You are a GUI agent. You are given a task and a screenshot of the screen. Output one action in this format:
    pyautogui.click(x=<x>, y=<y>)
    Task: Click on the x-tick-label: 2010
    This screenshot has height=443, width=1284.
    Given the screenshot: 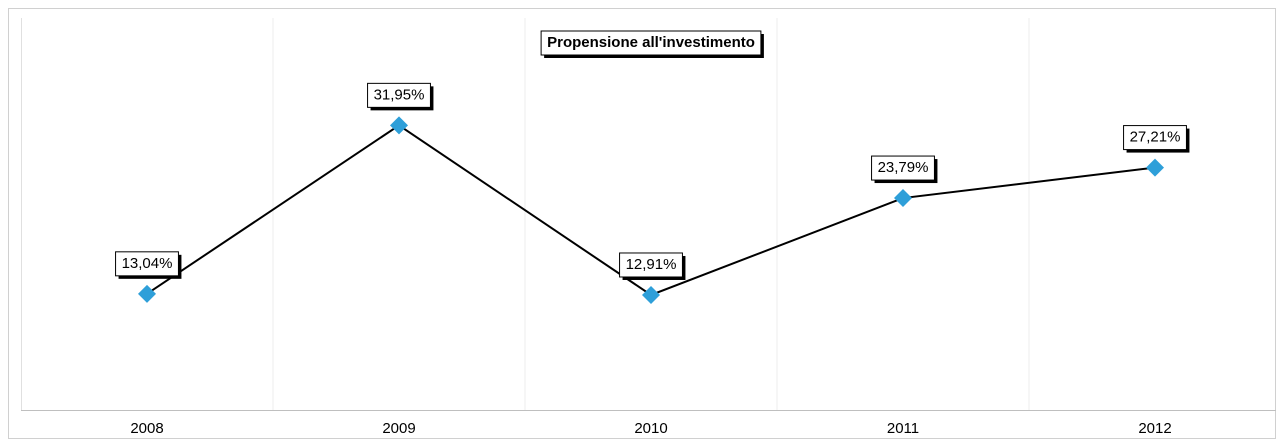 What is the action you would take?
    pyautogui.click(x=650, y=428)
    